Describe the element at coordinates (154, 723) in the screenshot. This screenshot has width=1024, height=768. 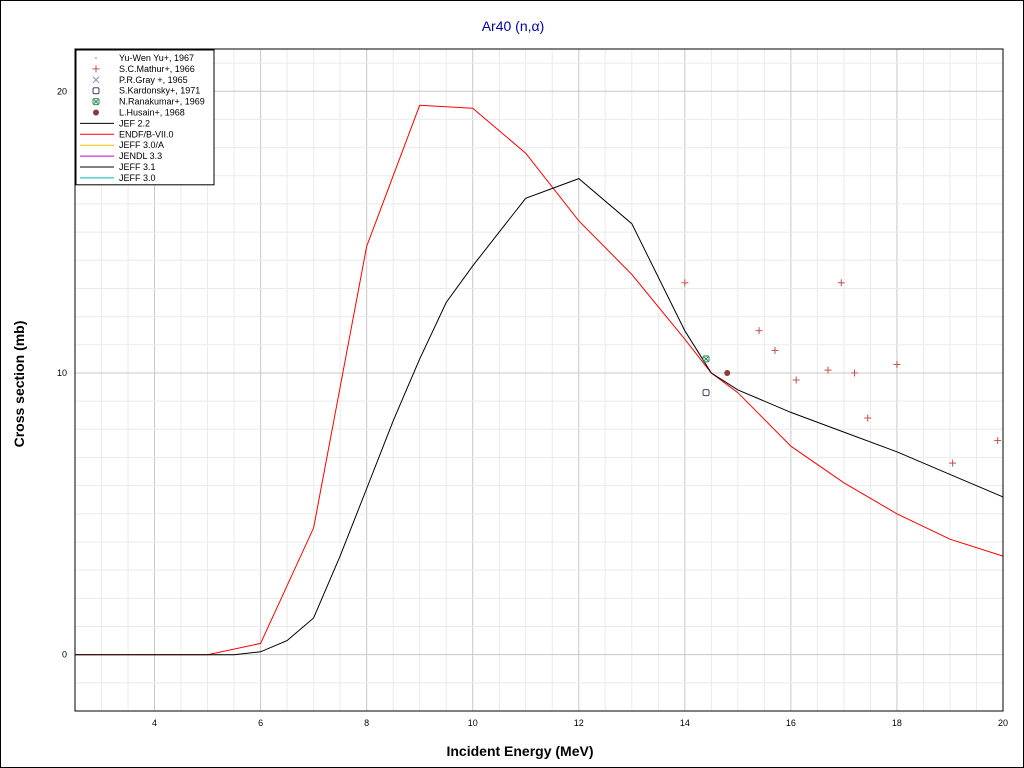
I see `x-tick-label: 4` at that location.